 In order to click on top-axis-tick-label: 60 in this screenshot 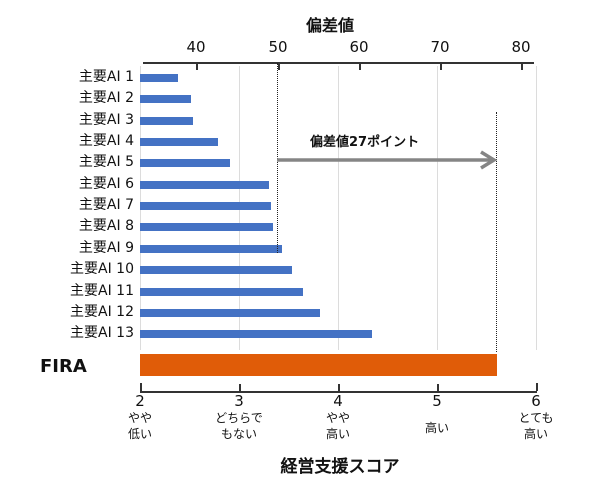, I will do `click(359, 47)`.